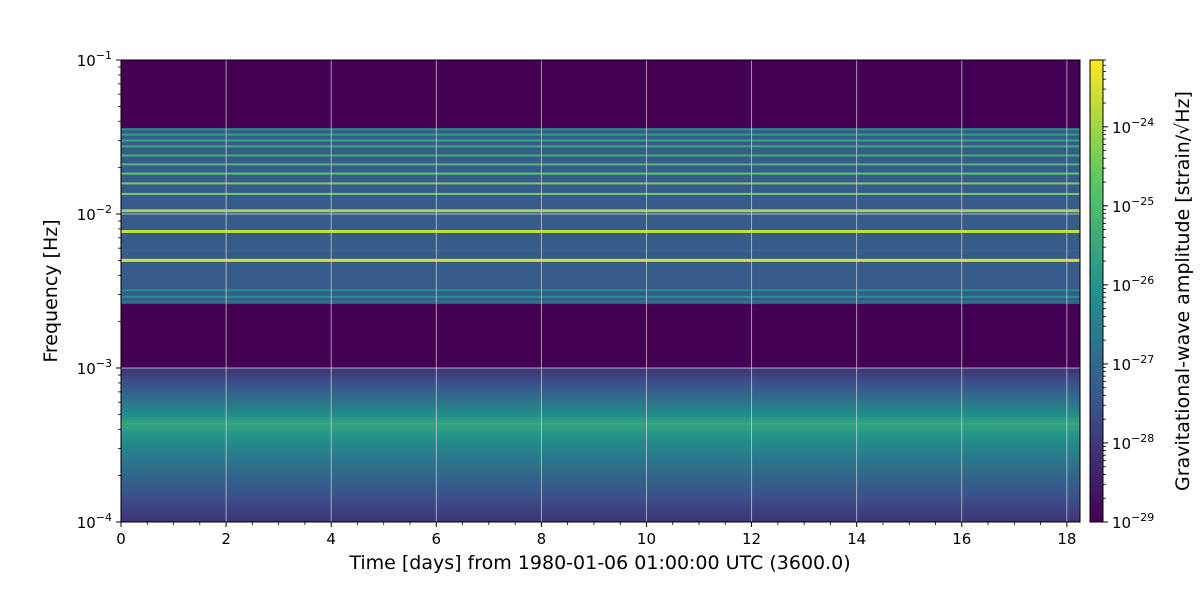  I want to click on y-tick-label: 10⁻³, so click(94, 367).